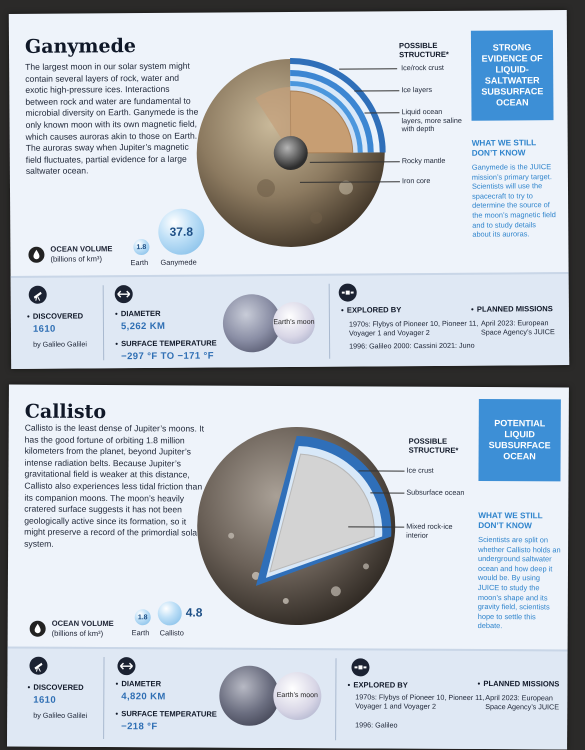 This screenshot has height=750, width=585. Describe the element at coordinates (296, 526) in the screenshot. I see `callisto-cutaway-illustration` at that location.